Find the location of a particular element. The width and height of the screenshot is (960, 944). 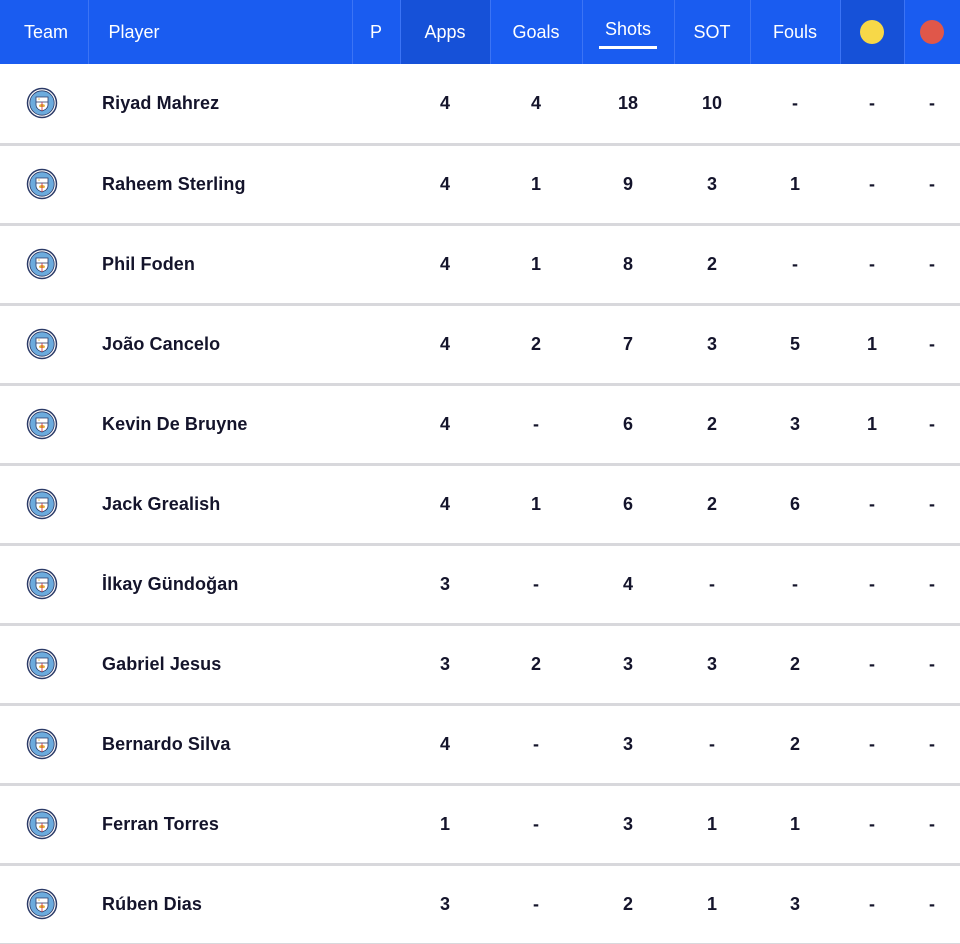

table-row: İlkay Gündoğan 3 - 4 - - - - is located at coordinates (480, 584).